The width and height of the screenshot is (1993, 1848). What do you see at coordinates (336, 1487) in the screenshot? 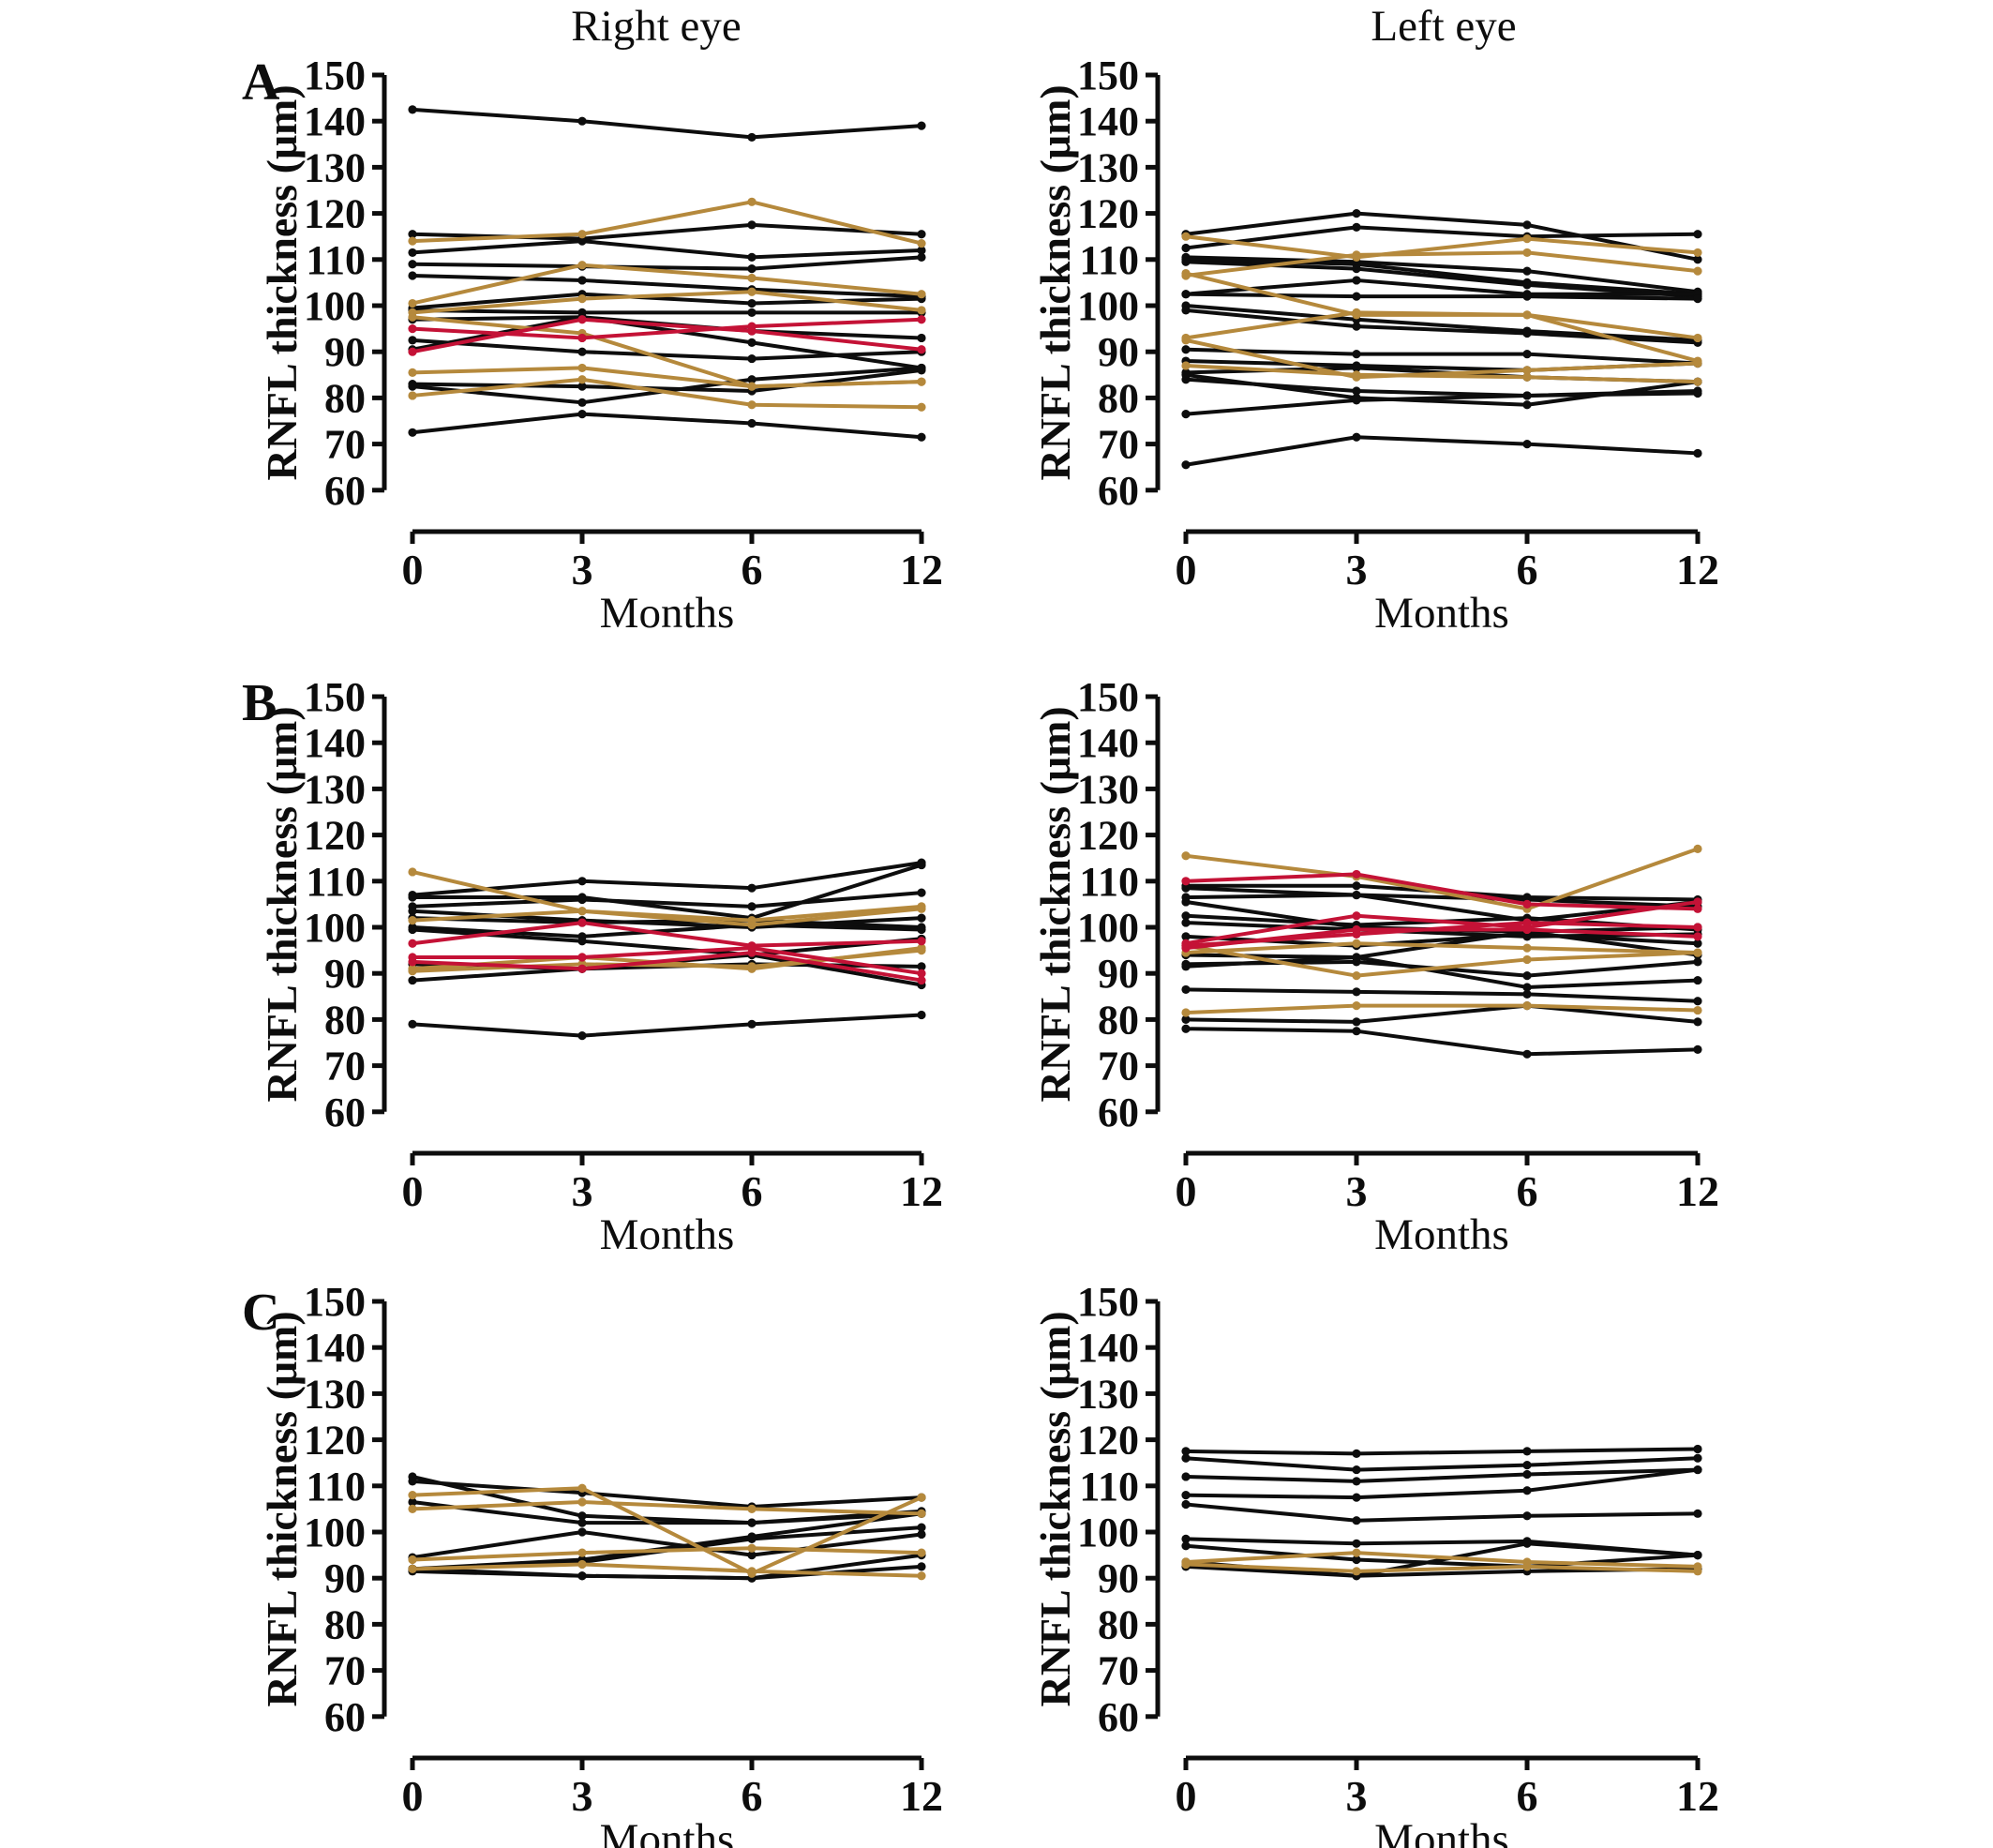
I see `y-tick-label: 110` at bounding box center [336, 1487].